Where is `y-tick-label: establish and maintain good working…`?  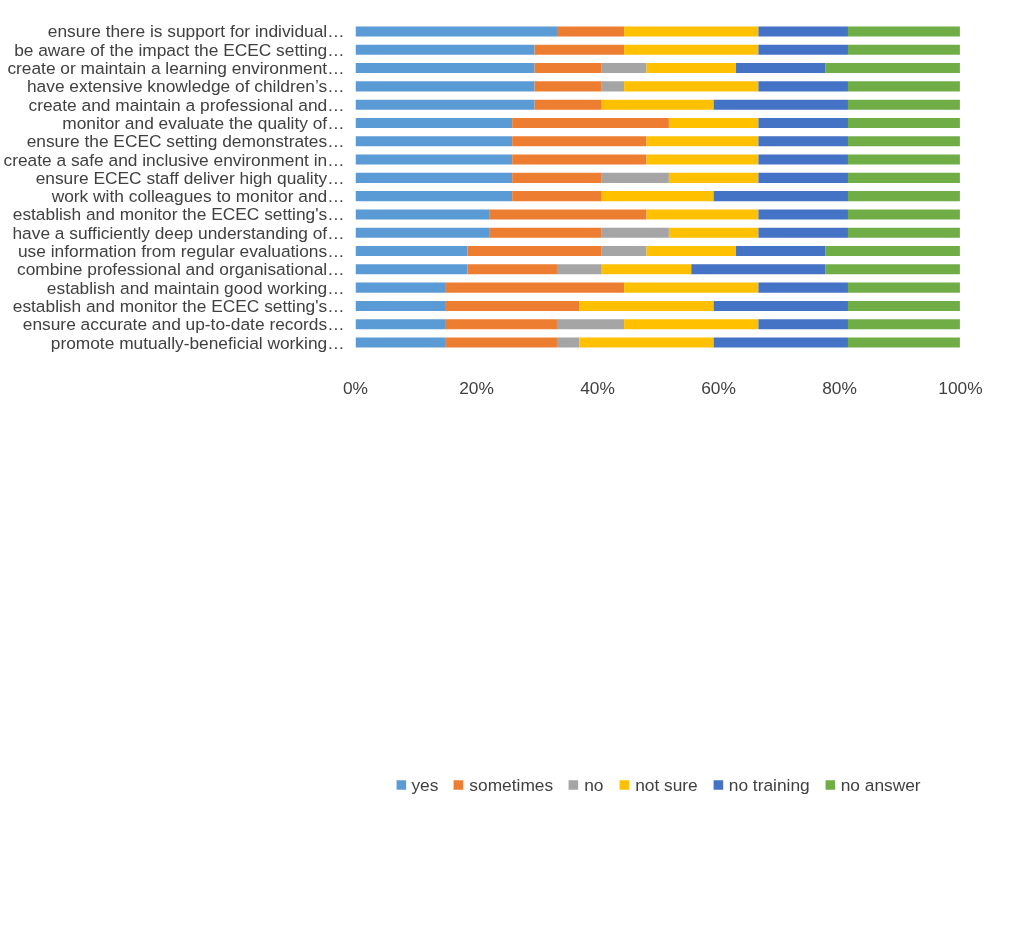
y-tick-label: establish and maintain good working… is located at coordinates (195, 287).